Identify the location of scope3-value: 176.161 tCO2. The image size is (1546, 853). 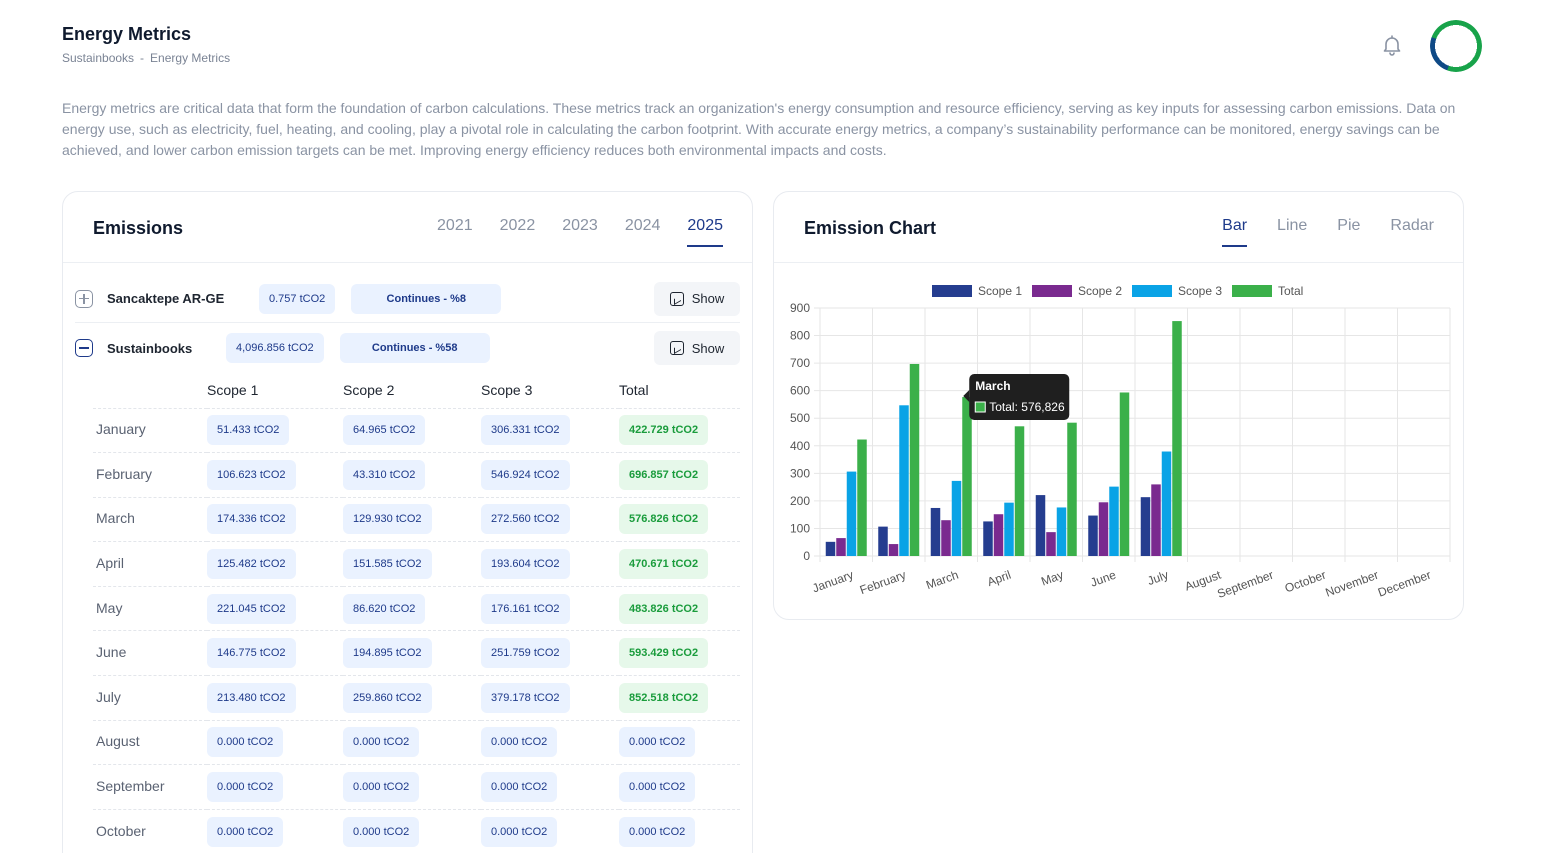
(525, 608).